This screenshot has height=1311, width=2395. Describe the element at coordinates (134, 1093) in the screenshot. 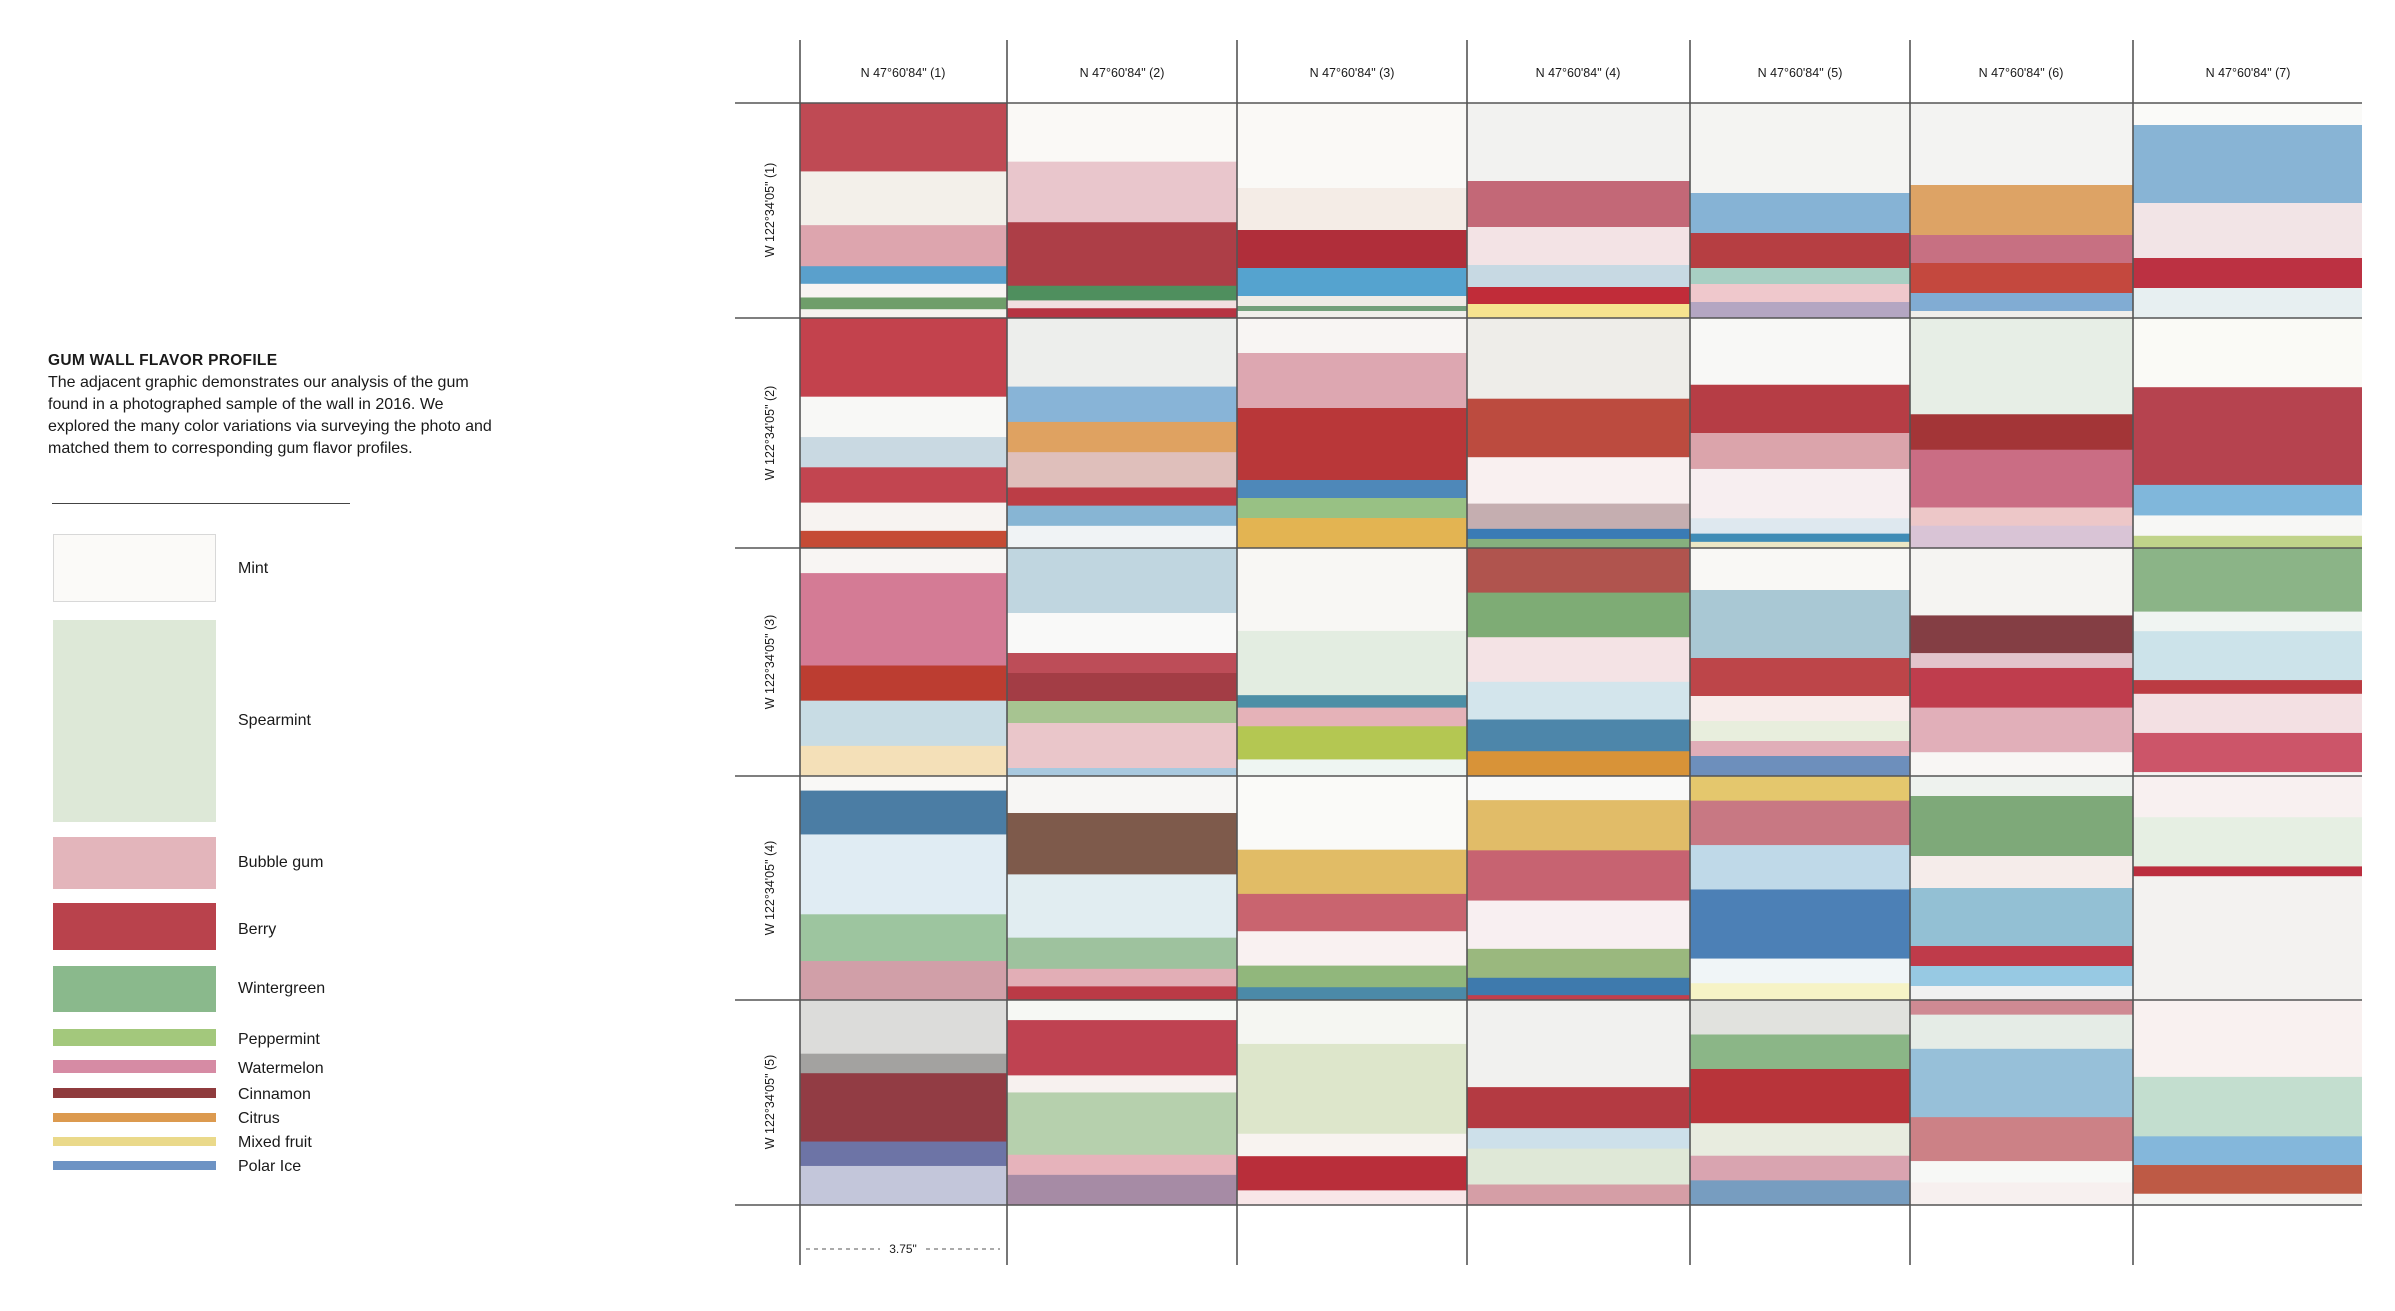

I see `legend-swatch-cinnamon` at that location.